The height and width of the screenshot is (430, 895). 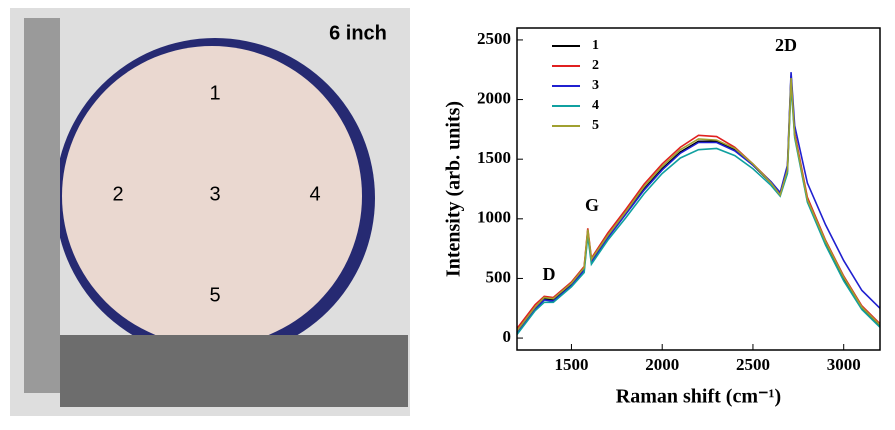 I want to click on ruler-vertical, so click(x=42, y=205).